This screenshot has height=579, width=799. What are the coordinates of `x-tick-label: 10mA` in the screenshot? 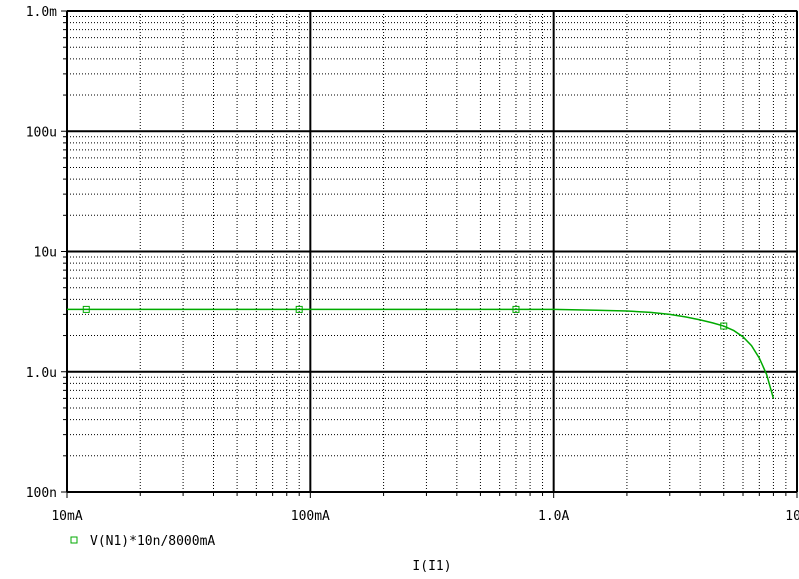 It's located at (66, 516).